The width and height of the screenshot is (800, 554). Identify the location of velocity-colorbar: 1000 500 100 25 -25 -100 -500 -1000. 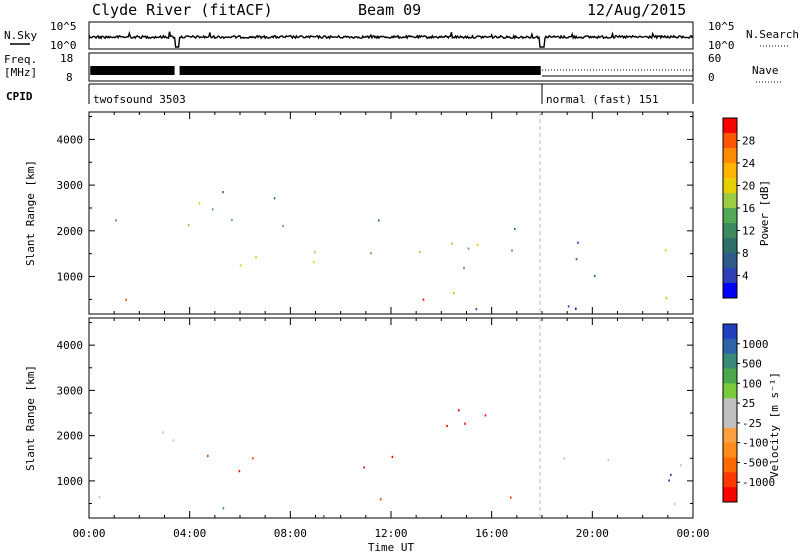
(748, 413).